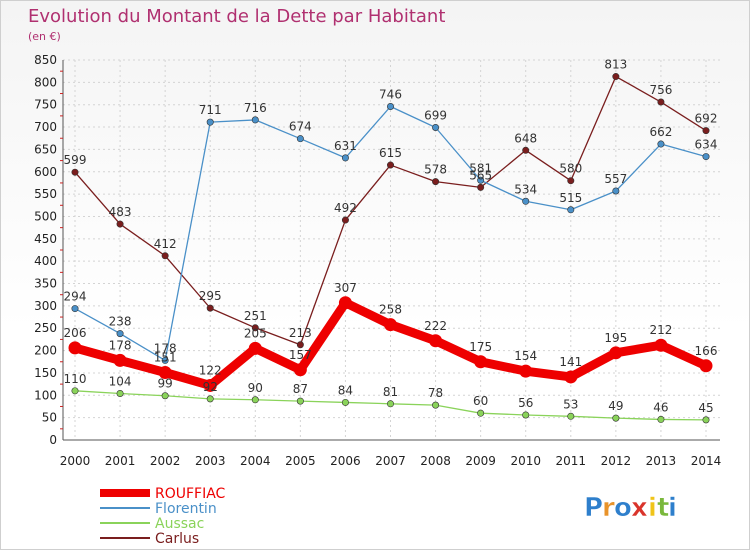 The height and width of the screenshot is (550, 750). What do you see at coordinates (435, 116) in the screenshot?
I see `data-label-florentin: 699` at bounding box center [435, 116].